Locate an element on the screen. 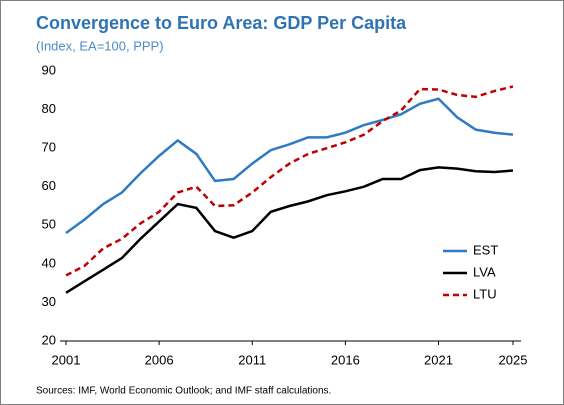 This screenshot has height=405, width=564. x-tick-label: 2021 is located at coordinates (438, 359).